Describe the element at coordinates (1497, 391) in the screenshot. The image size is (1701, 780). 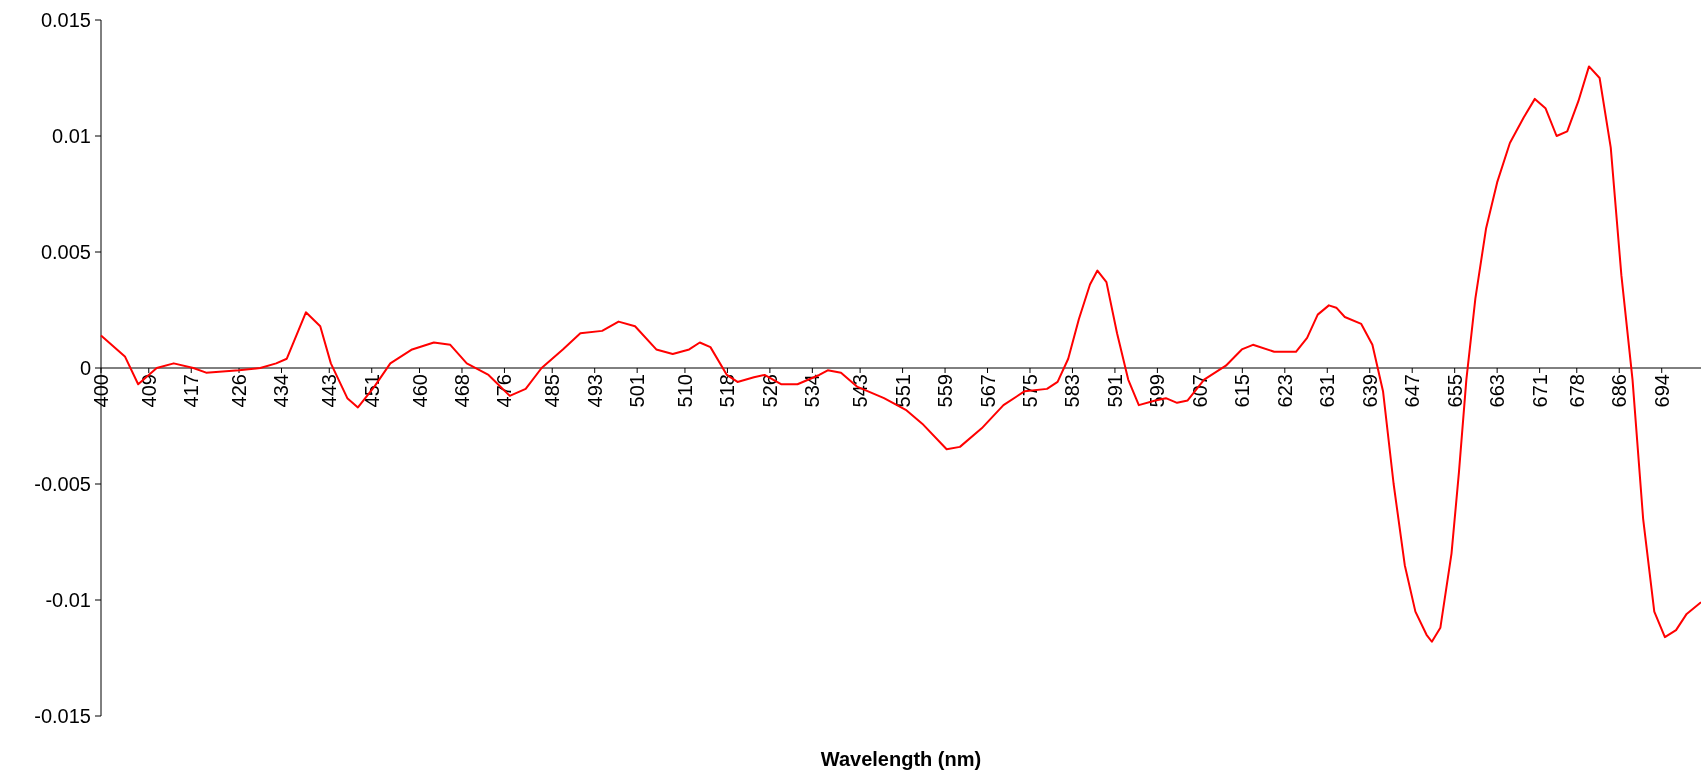
I see `x-tick-label: 663` at that location.